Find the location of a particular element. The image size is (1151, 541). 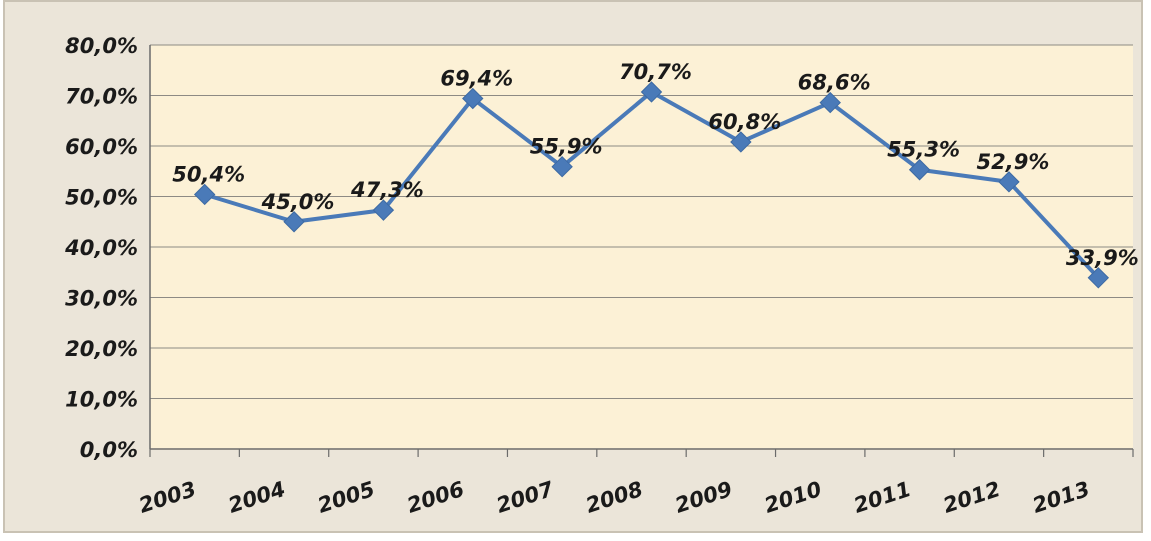

x-tick-label: 2009 is located at coordinates (703, 497).